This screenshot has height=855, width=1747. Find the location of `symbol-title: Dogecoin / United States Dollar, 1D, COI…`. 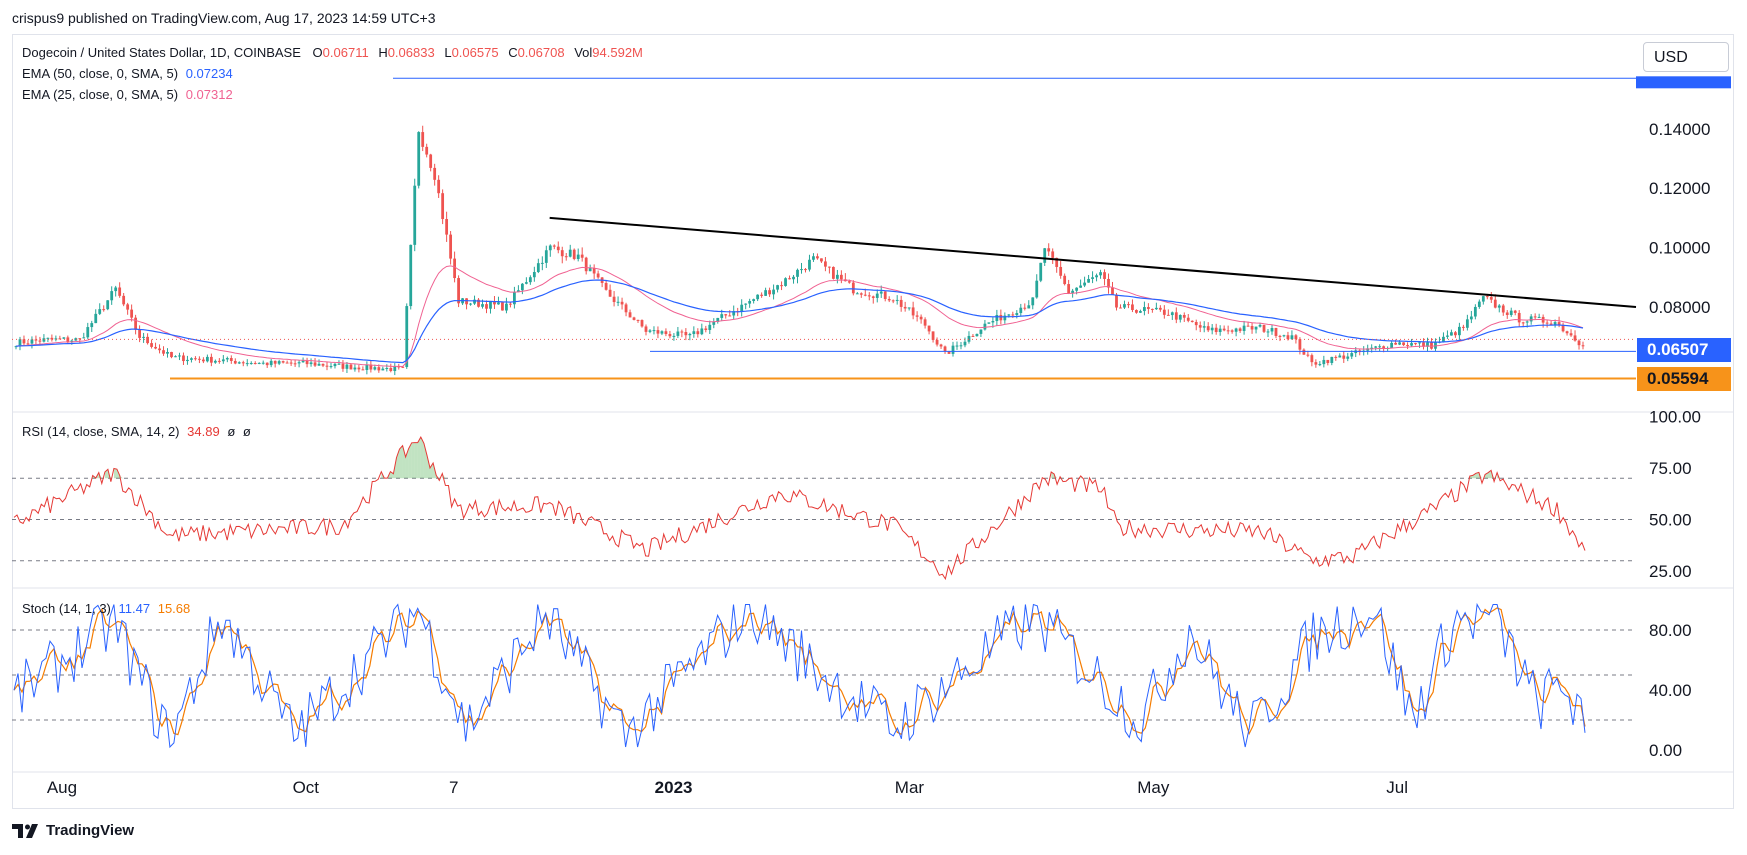

symbol-title: Dogecoin / United States Dollar, 1D, COI… is located at coordinates (161, 52).